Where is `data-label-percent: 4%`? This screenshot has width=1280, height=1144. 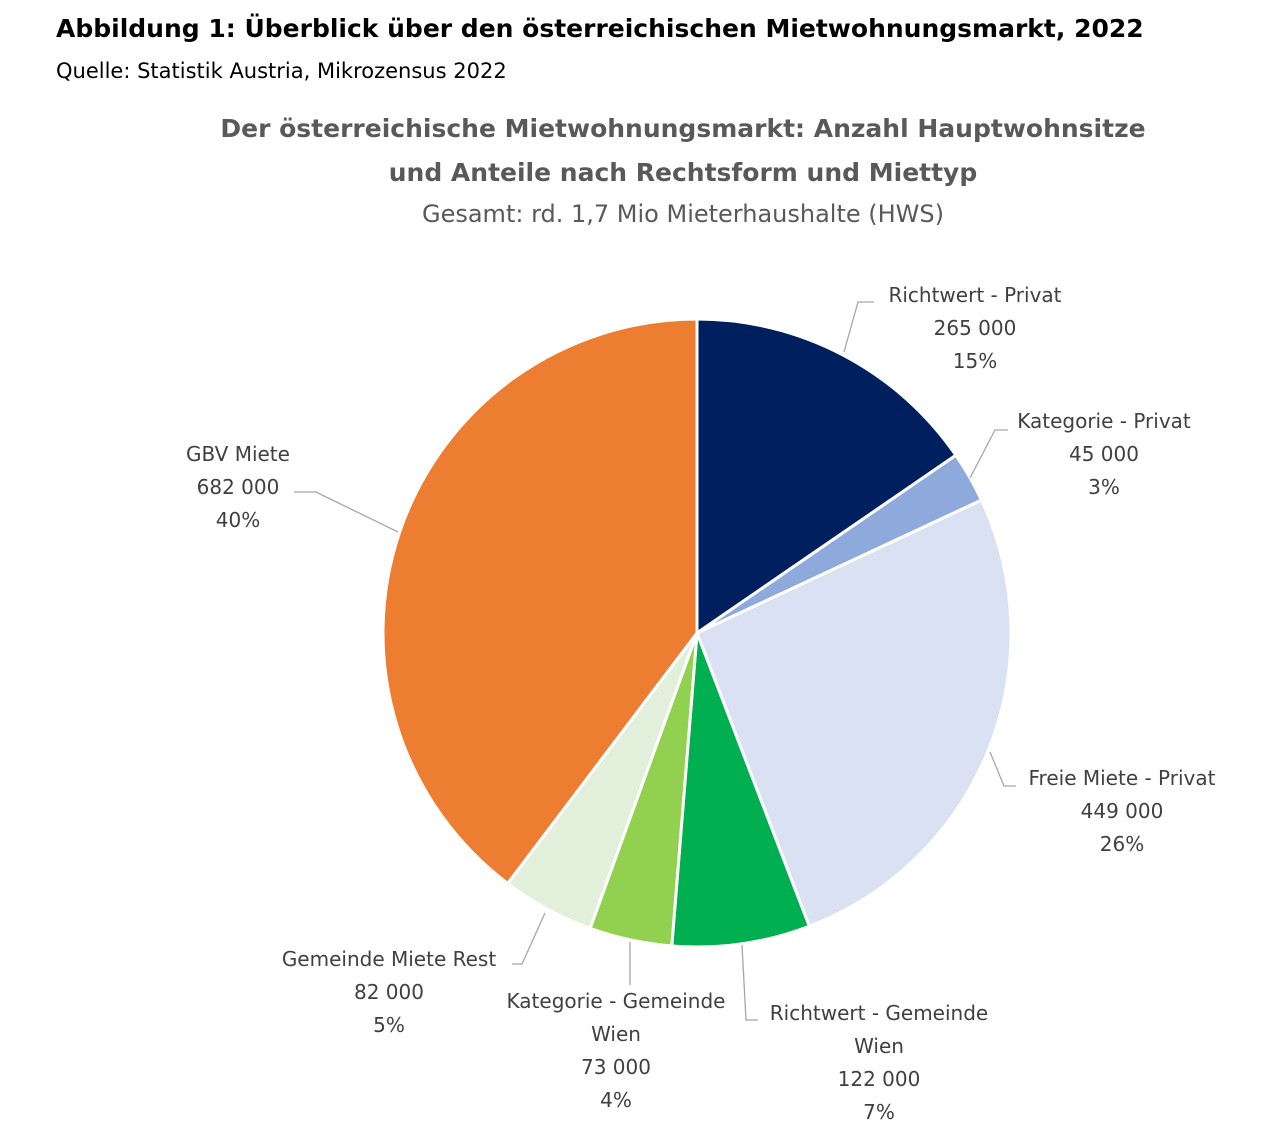
data-label-percent: 4% is located at coordinates (616, 1100).